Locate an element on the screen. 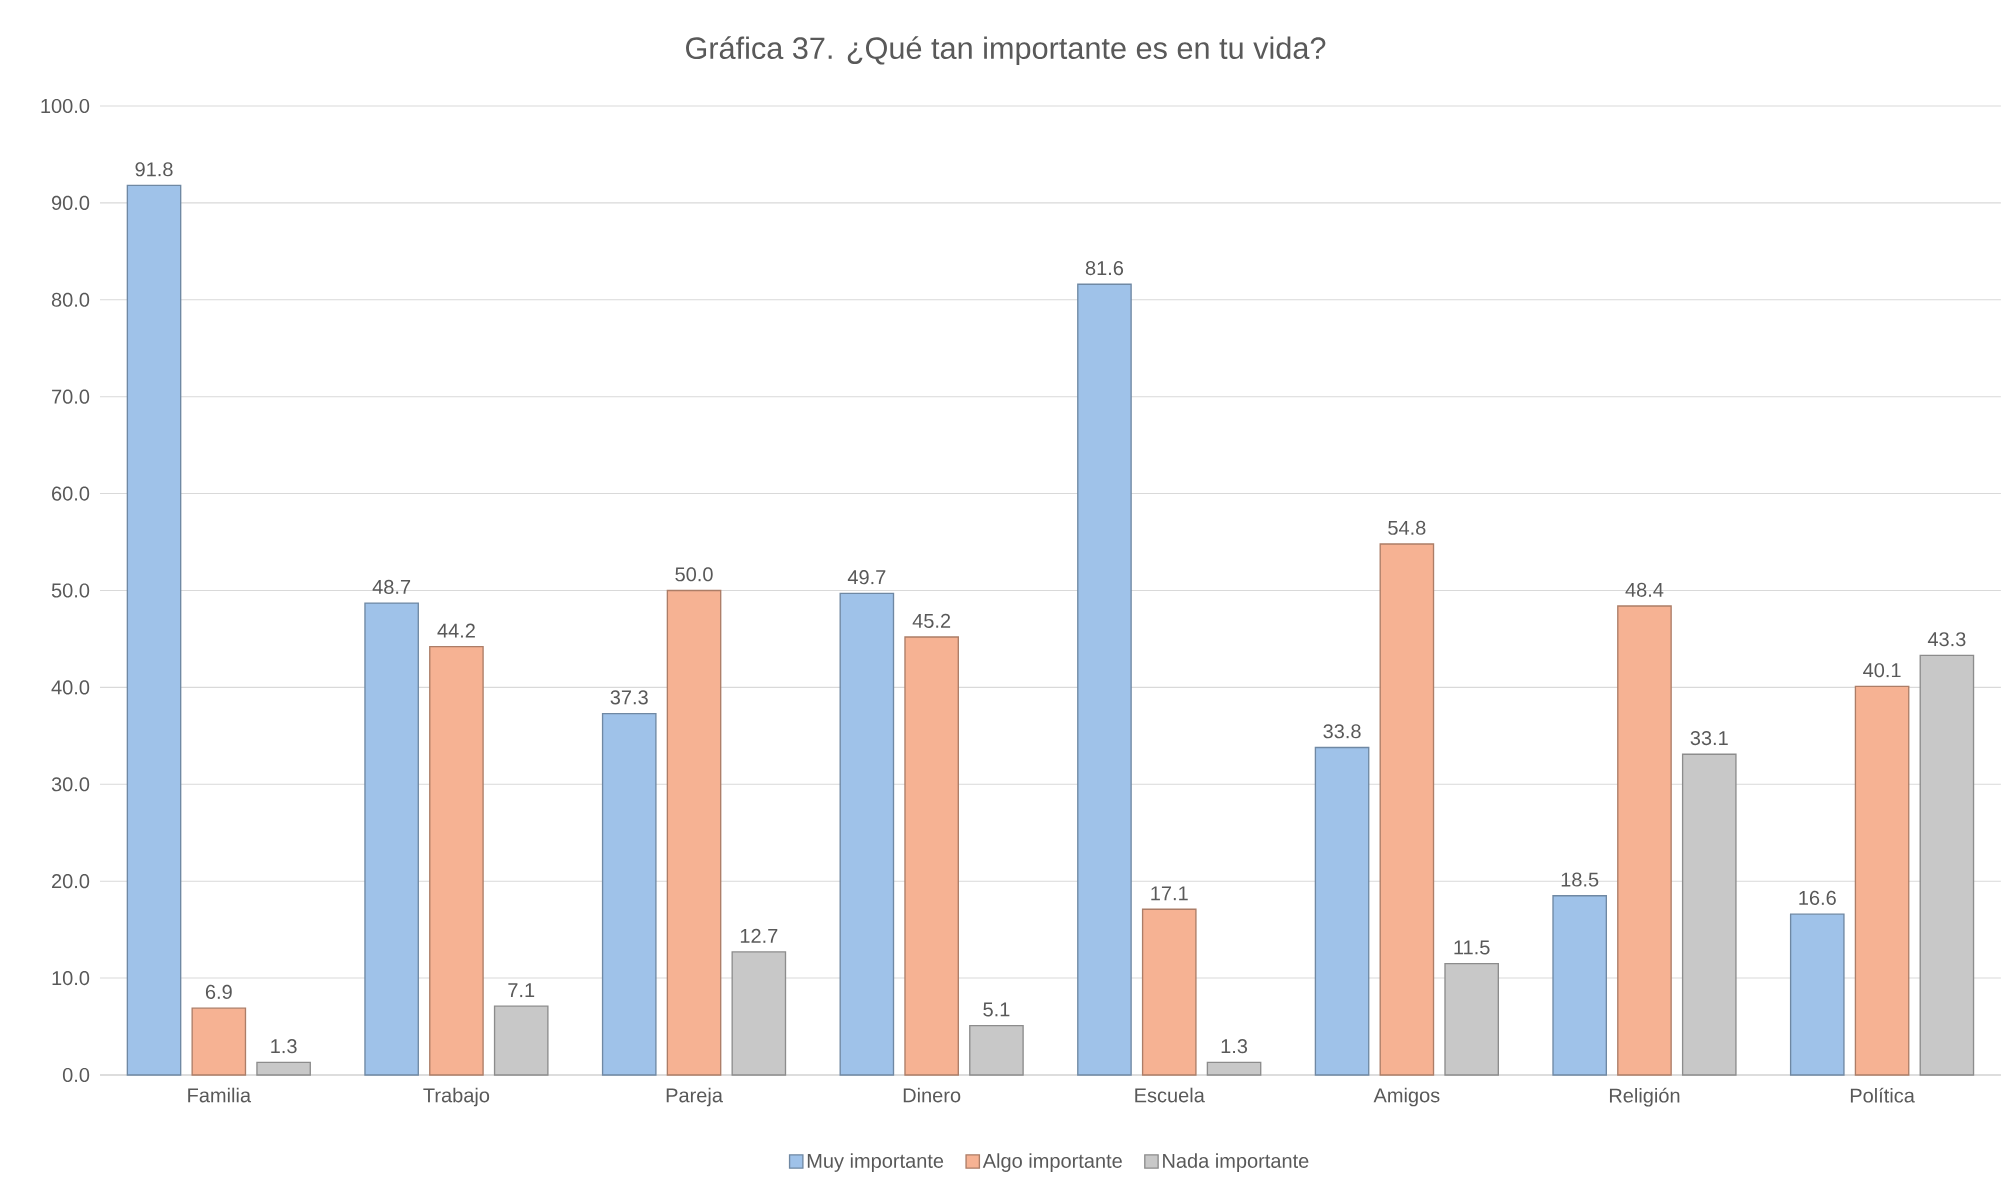  x-tick-label: Dinero is located at coordinates (932, 1095).